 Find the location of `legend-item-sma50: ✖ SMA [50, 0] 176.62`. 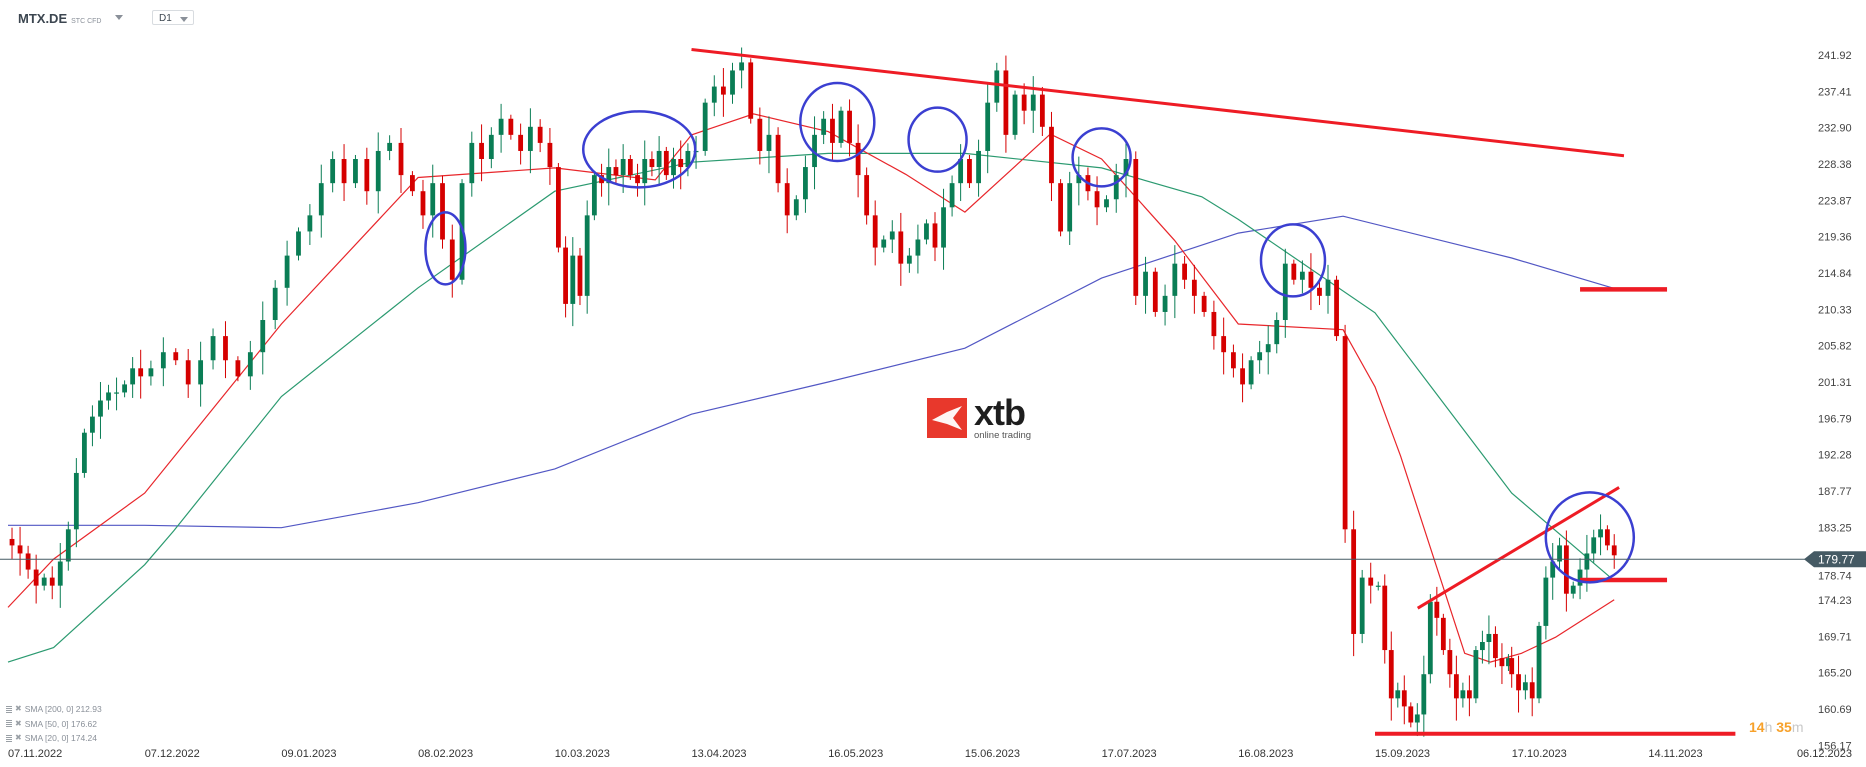

legend-item-sma50: ✖ SMA [50, 0] 176.62 is located at coordinates (54, 724).